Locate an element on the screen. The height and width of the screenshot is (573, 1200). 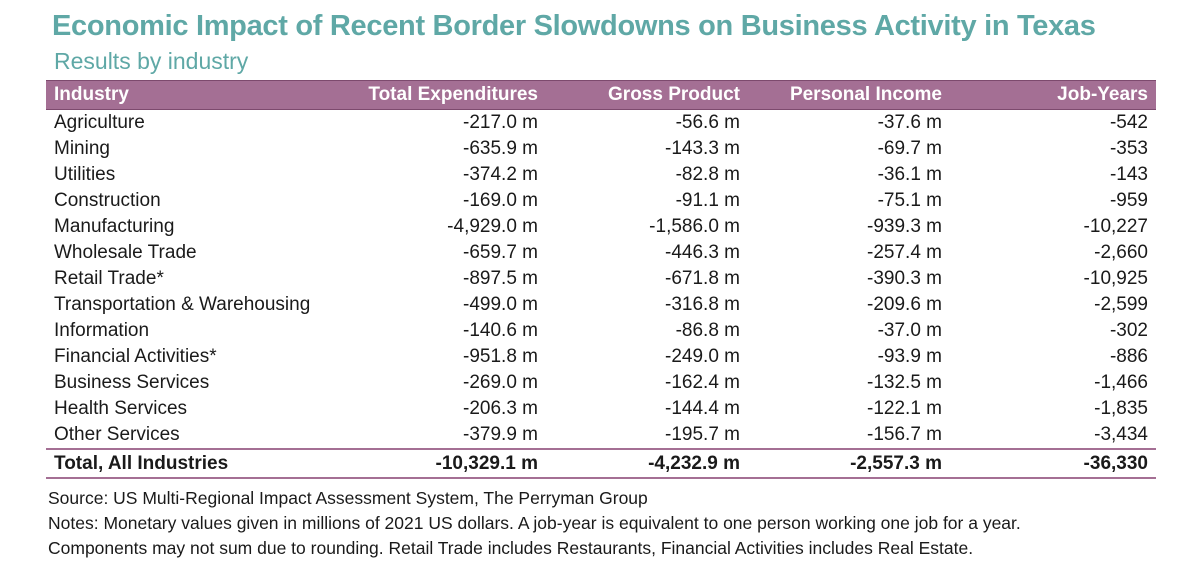
table-row: Utilities -374.2 m -82.8 m -36.1 m -143 is located at coordinates (601, 175).